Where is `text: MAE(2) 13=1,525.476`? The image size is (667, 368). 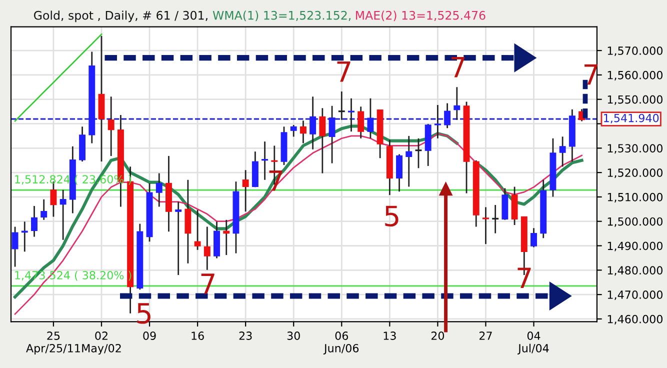
text: MAE(2) 13=1,525.476 is located at coordinates (421, 16).